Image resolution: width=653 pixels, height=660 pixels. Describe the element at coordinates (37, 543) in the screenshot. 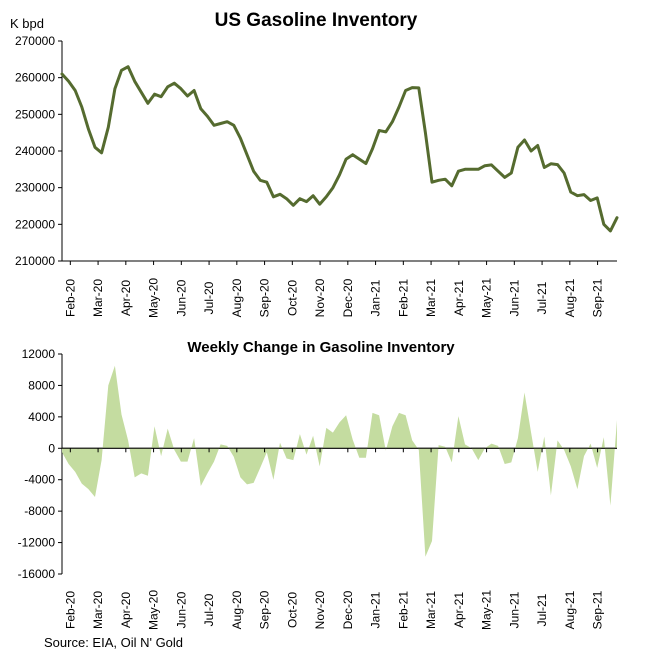

I see `bottom-y-tick-label: -12000` at that location.